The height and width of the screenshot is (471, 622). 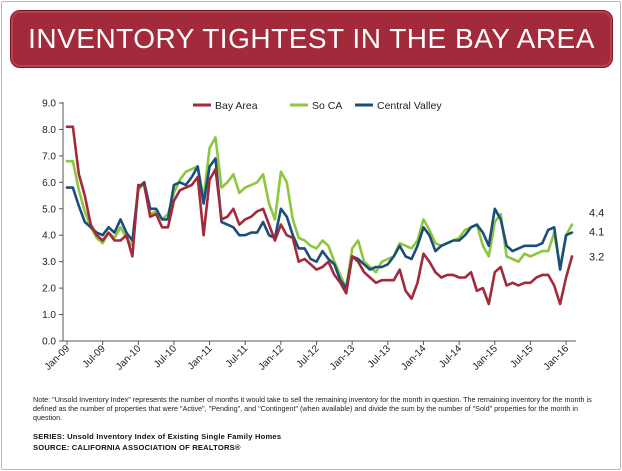 What do you see at coordinates (343, 358) in the screenshot?
I see `x-tick-label: Jan-13` at bounding box center [343, 358].